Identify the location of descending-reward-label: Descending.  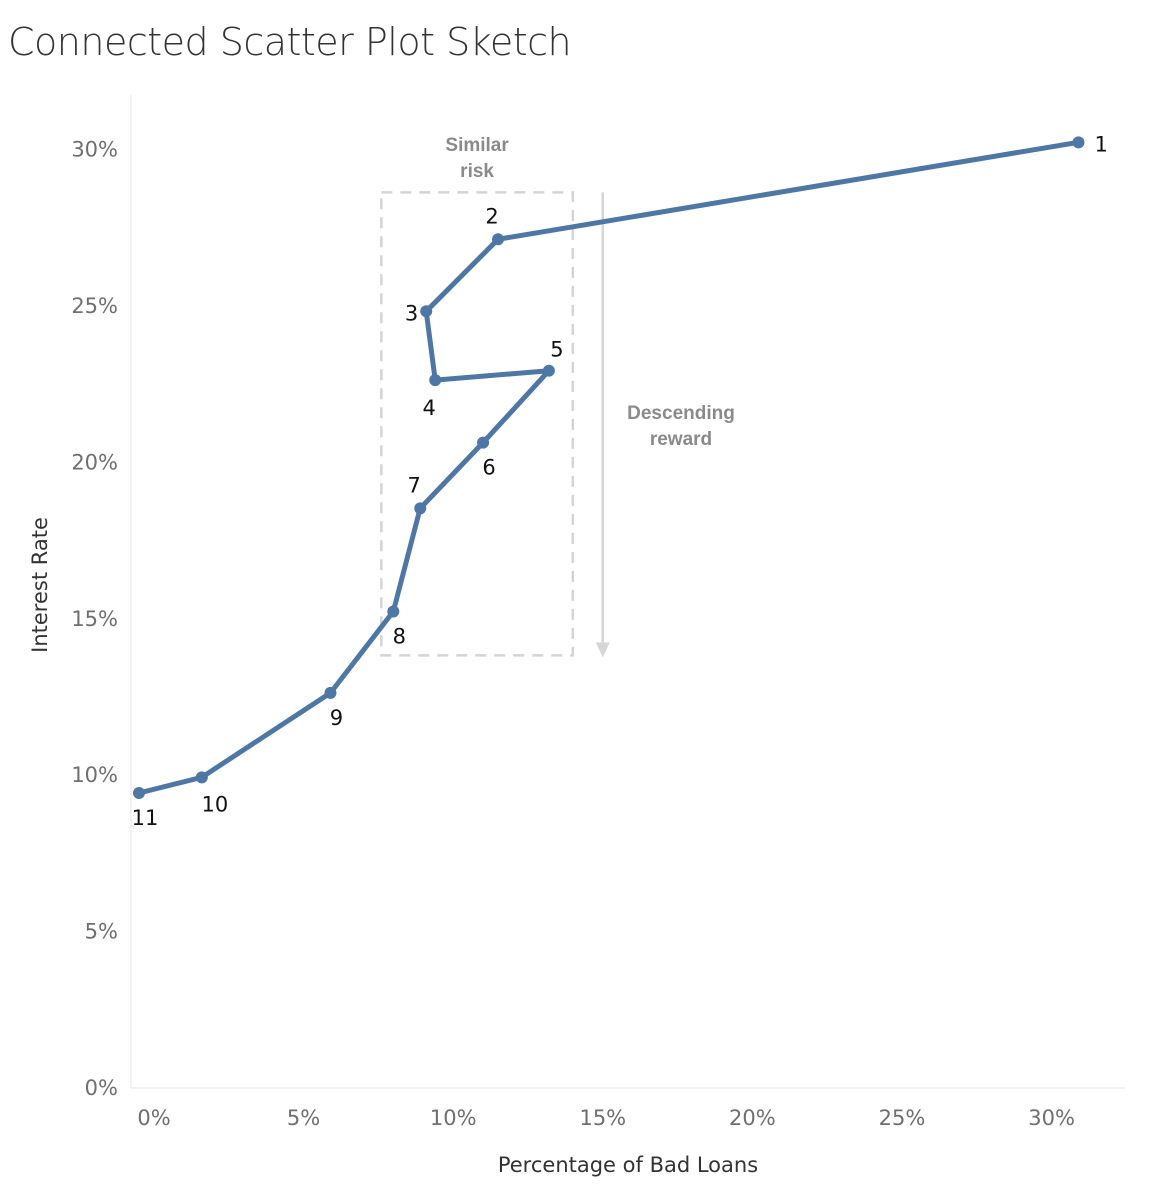
(681, 413).